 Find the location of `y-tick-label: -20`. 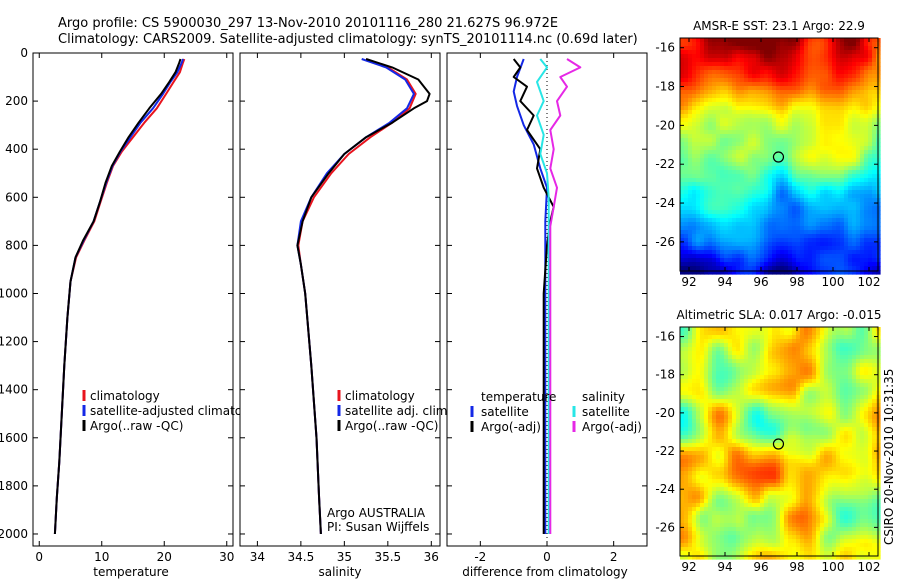

y-tick-label: -20 is located at coordinates (665, 125).